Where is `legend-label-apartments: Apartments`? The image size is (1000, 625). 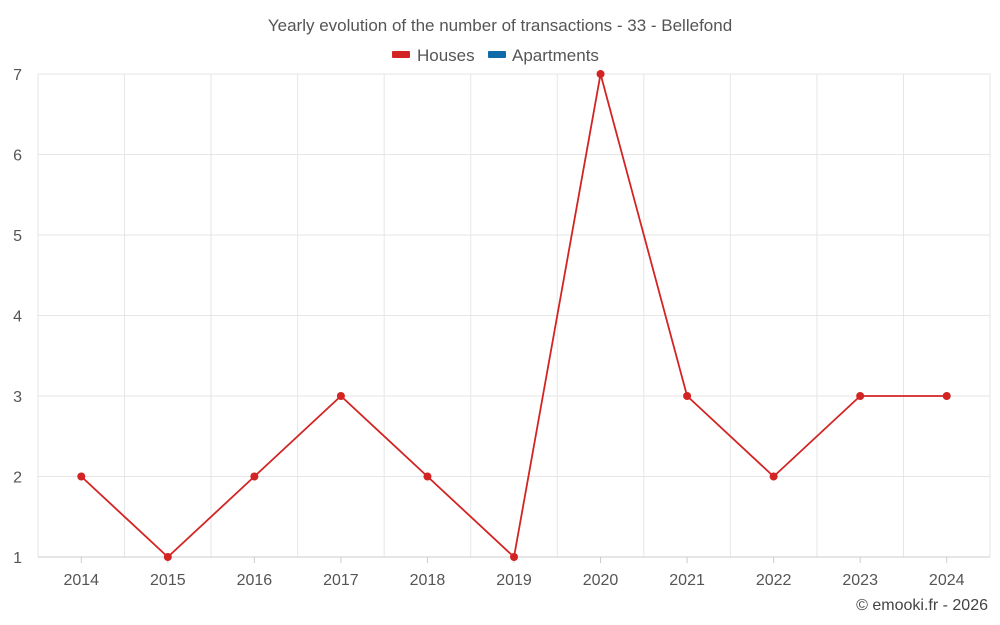
legend-label-apartments: Apartments is located at coordinates (555, 55).